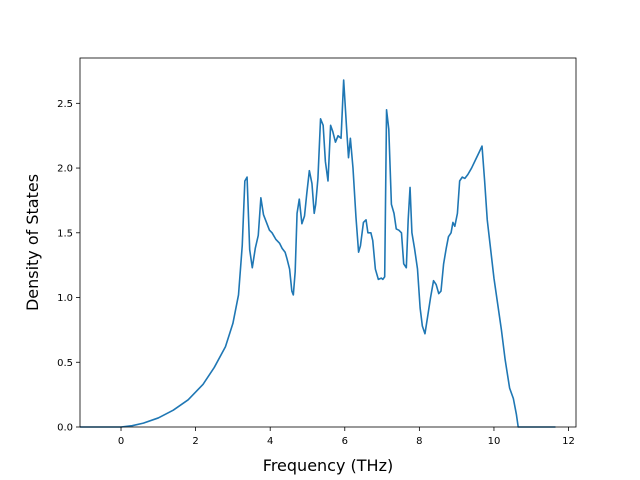 Image resolution: width=640 pixels, height=480 pixels. What do you see at coordinates (68, 266) in the screenshot?
I see `y-axis-ticks: 0.0 0.5 1.0 1.5 2.0 2.5` at bounding box center [68, 266].